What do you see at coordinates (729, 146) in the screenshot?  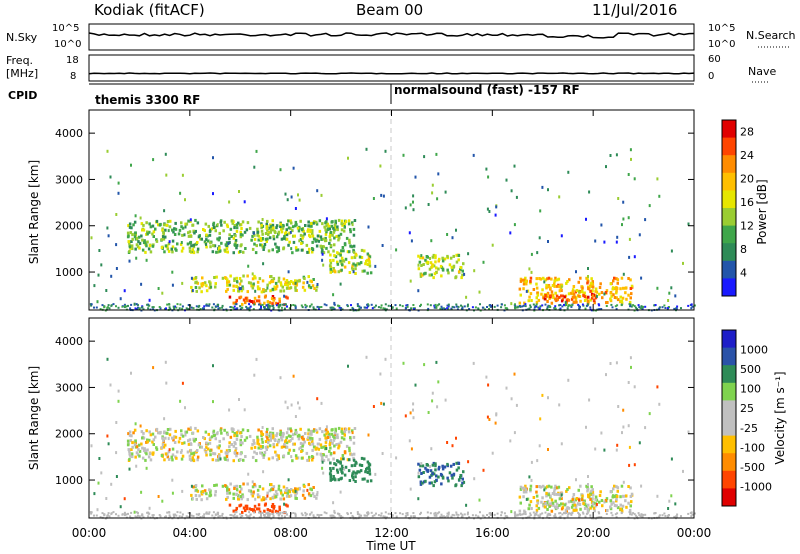 I see `power-colorbar-swatch` at bounding box center [729, 146].